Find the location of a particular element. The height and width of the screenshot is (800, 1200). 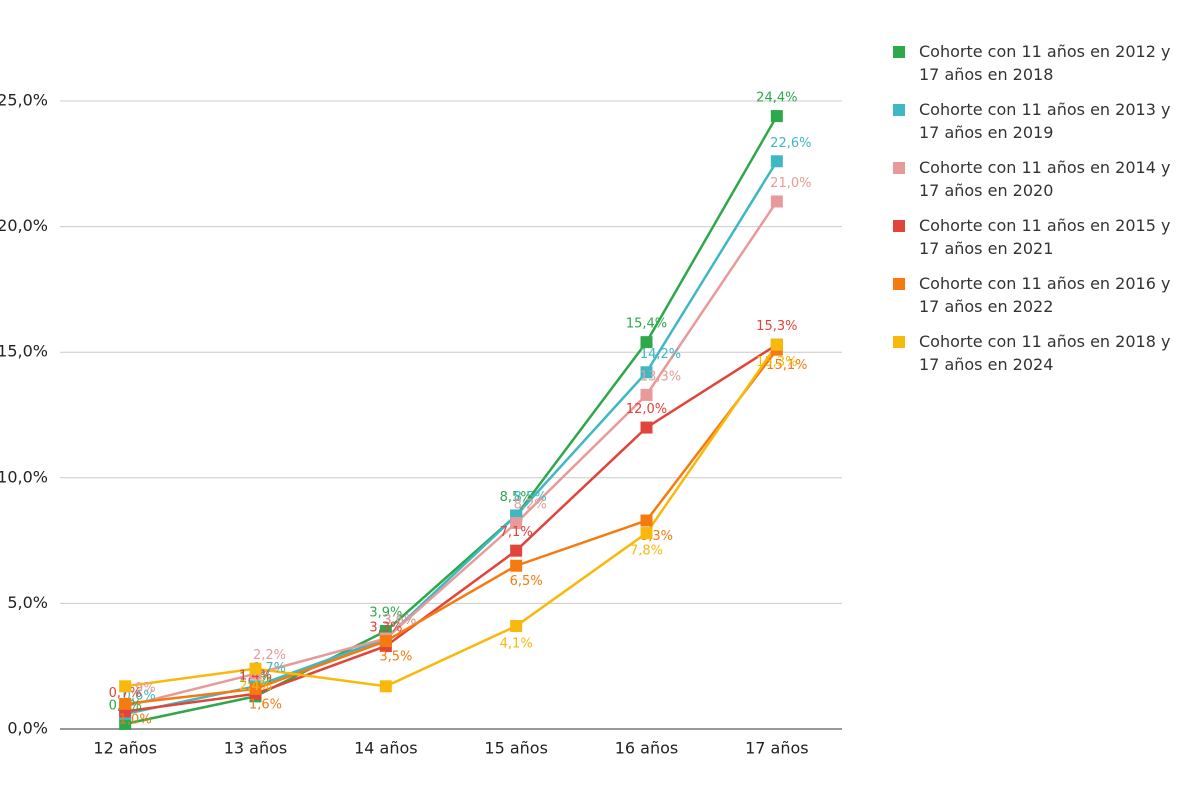

data-label: 0,7% is located at coordinates (125, 693).